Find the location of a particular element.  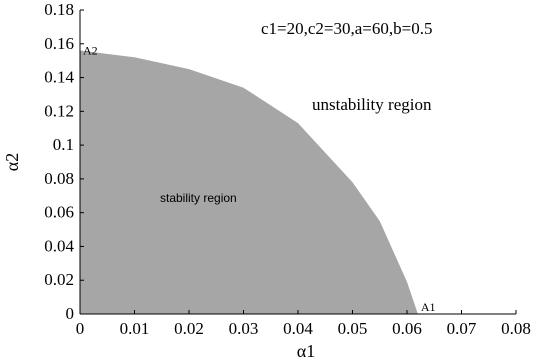

y-tick-label: 0.08 is located at coordinates (59, 178).